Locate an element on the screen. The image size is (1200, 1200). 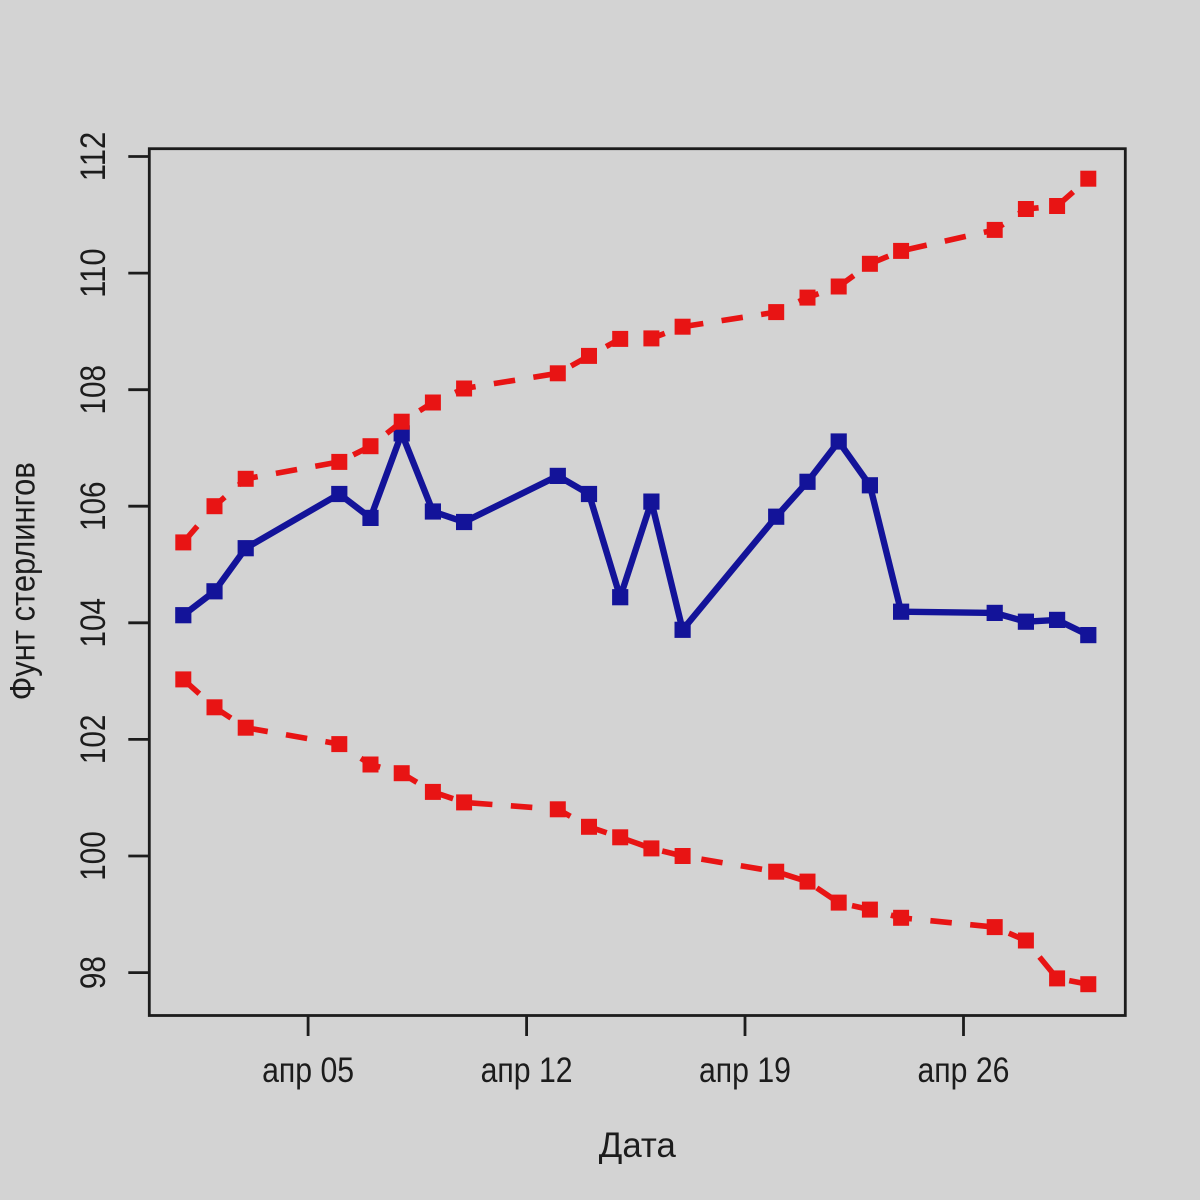
svg-text: Фунт стерлингов is located at coordinates (23, 581).